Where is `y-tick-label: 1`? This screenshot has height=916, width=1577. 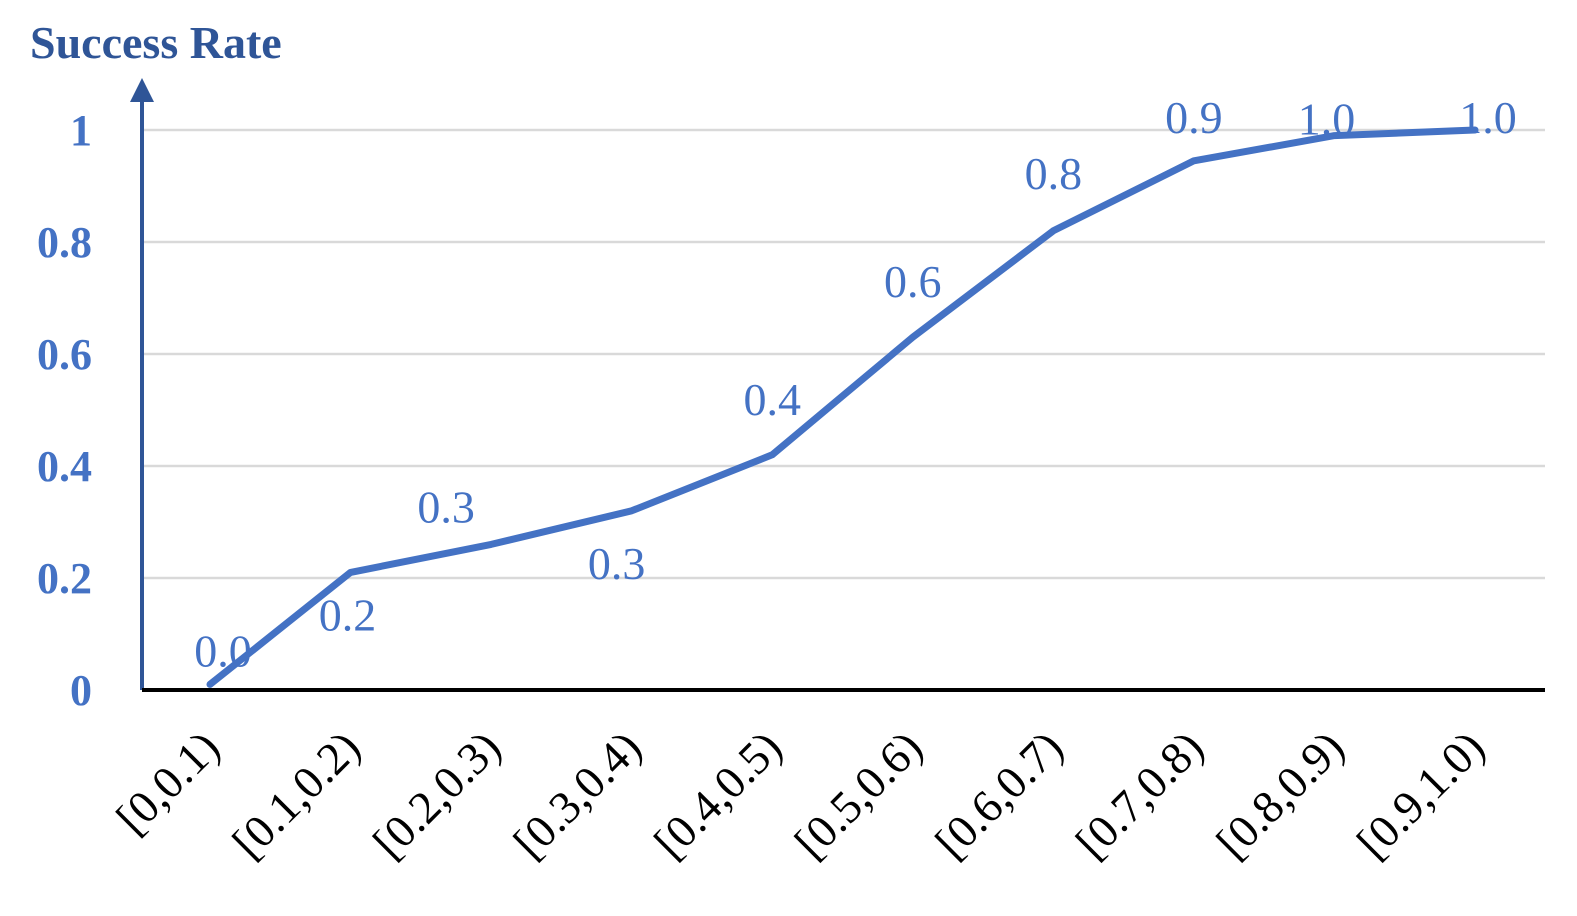
y-tick-label: 1 is located at coordinates (81, 130).